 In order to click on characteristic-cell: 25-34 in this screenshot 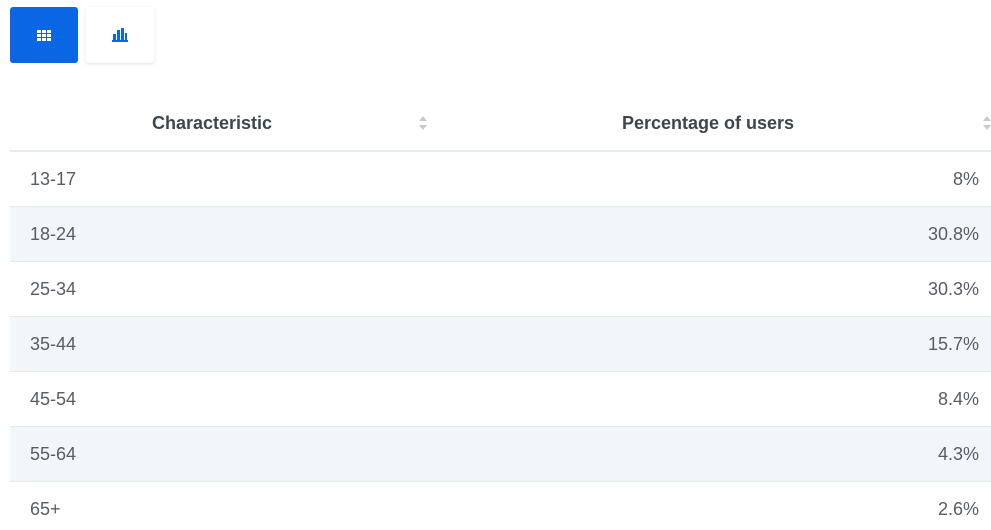, I will do `click(53, 289)`.